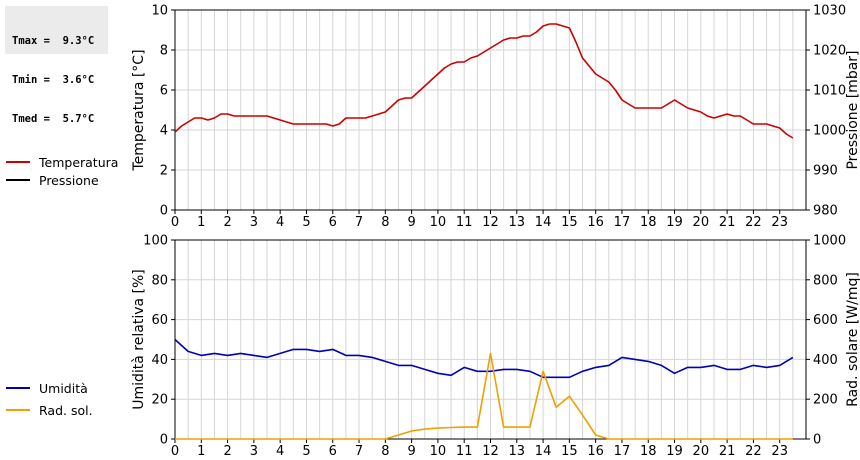  What do you see at coordinates (18, 388) in the screenshot?
I see `legend-swatch-umidita` at bounding box center [18, 388].